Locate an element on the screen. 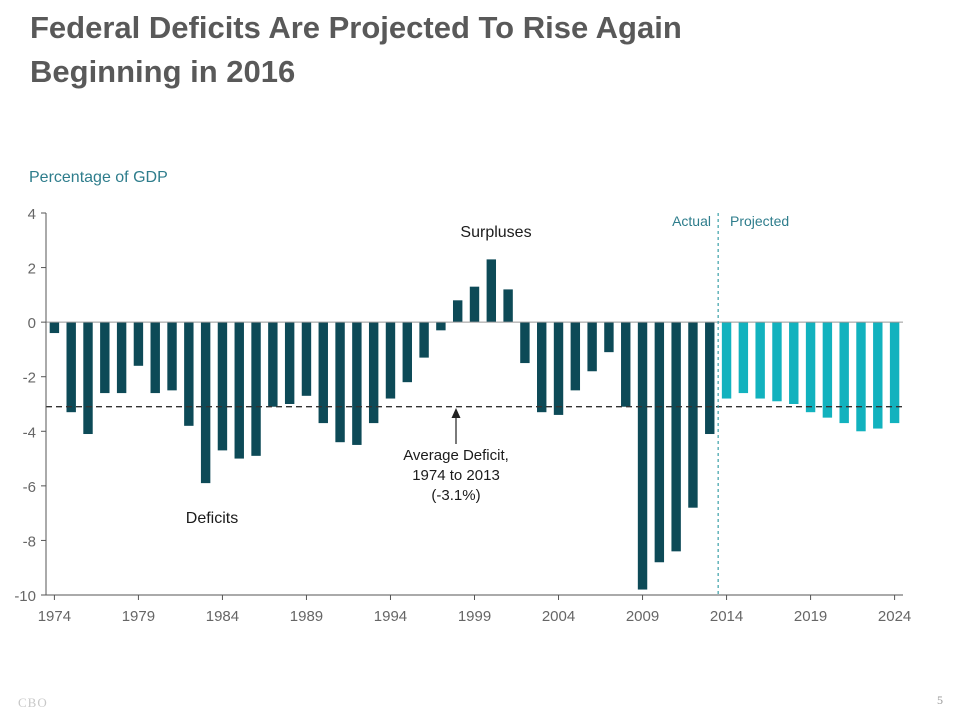 The width and height of the screenshot is (968, 721). actual-bar-1987 is located at coordinates (273, 364).